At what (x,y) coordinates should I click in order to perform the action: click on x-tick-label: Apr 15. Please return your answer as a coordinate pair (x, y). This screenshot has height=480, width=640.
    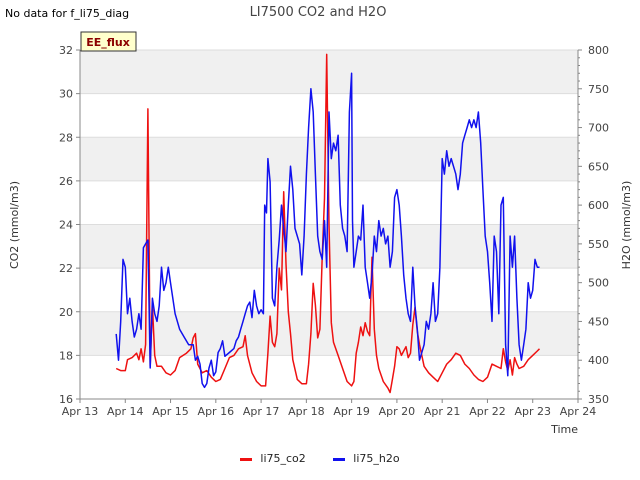
    Looking at the image, I should click on (170, 411).